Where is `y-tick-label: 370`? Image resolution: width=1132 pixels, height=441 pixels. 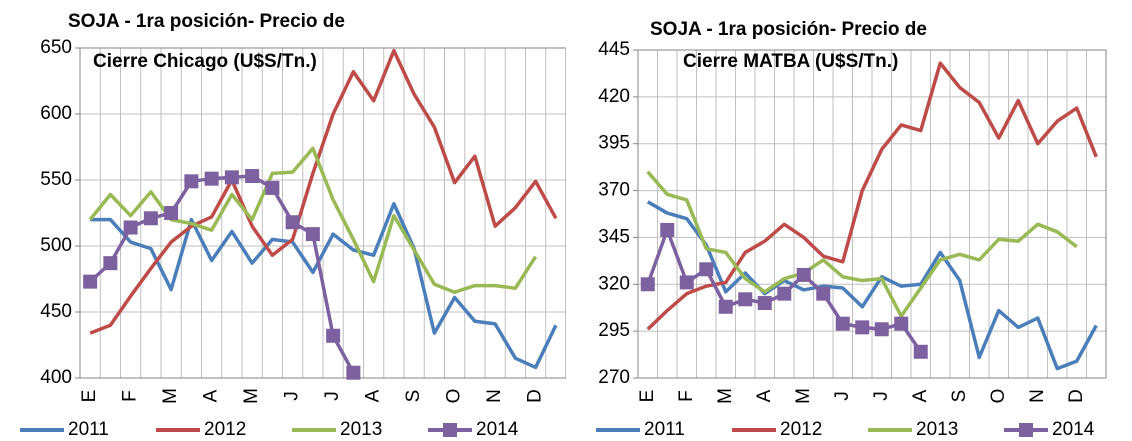
y-tick-label: 370 is located at coordinates (614, 190).